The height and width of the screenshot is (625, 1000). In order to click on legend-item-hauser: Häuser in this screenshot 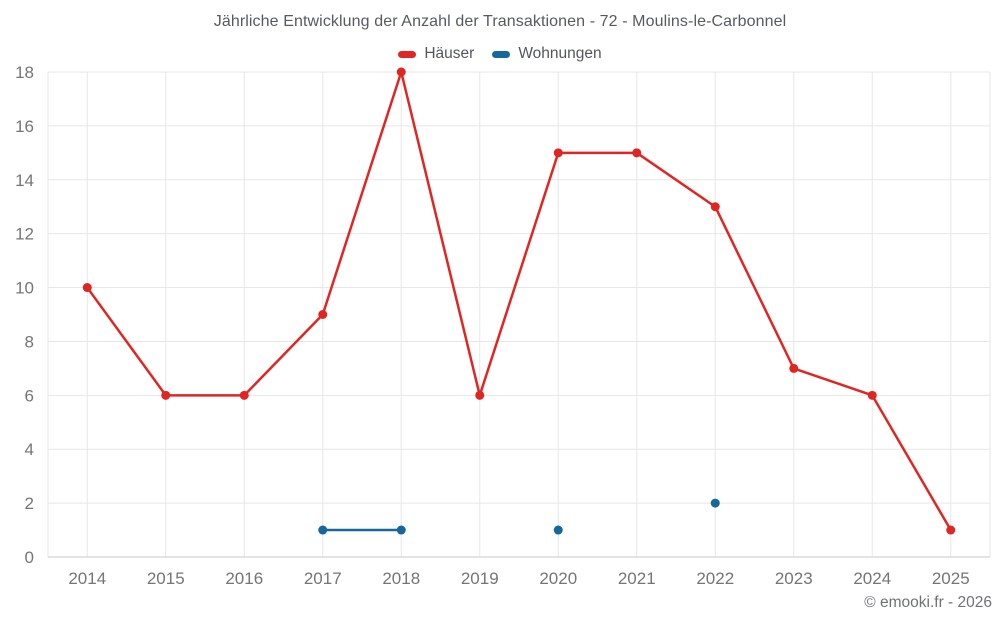, I will do `click(436, 54)`.